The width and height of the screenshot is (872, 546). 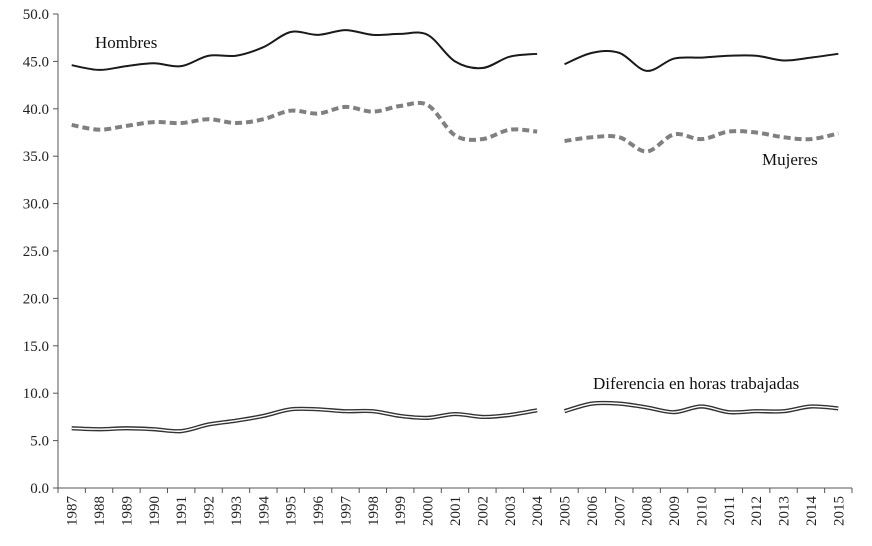 I want to click on y-tick-label: 30.0, so click(x=36, y=205).